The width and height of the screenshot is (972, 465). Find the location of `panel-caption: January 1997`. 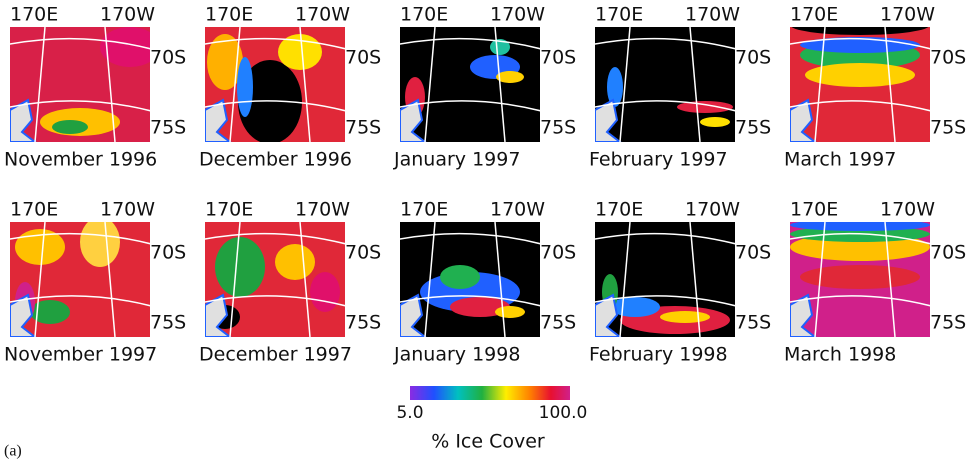

panel-caption: January 1997 is located at coordinates (456, 160).